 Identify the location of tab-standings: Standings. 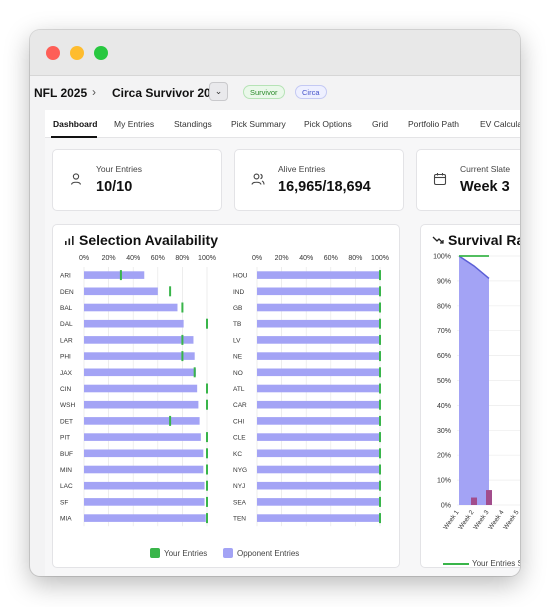
(193, 124).